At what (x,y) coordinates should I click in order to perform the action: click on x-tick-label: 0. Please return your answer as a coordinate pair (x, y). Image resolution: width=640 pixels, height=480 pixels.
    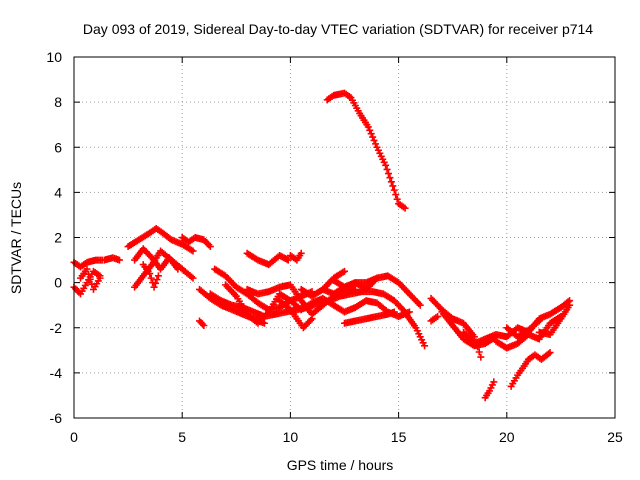
    Looking at the image, I should click on (74, 437).